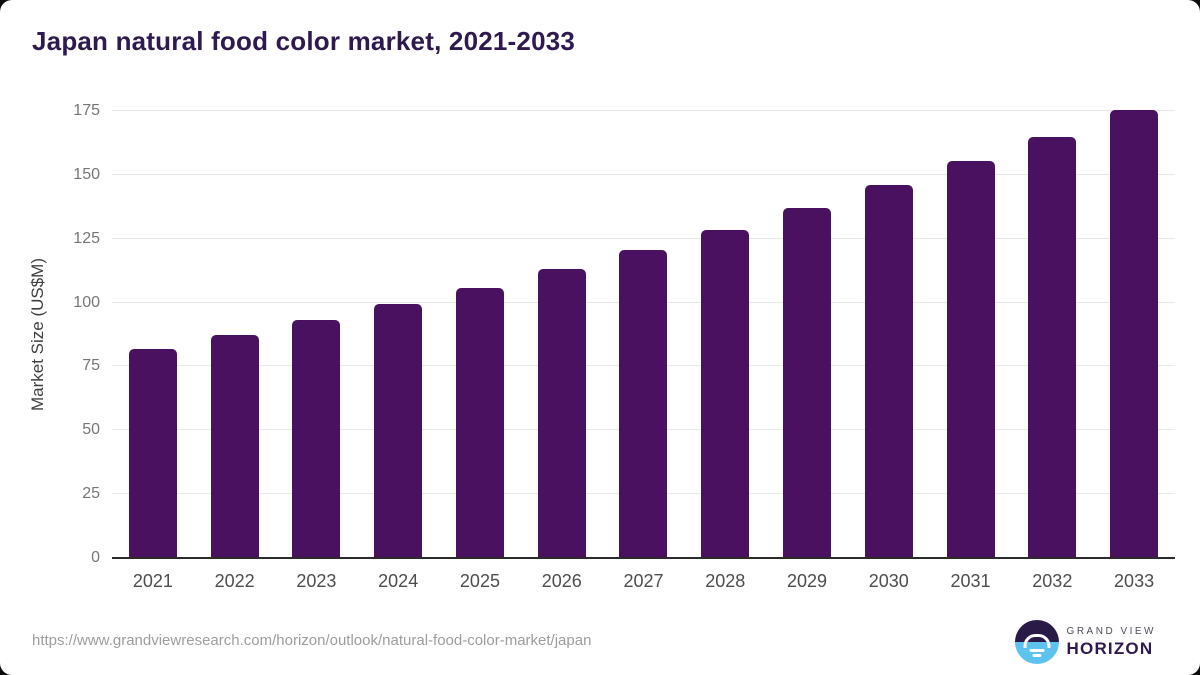 This screenshot has width=1200, height=675. Describe the element at coordinates (479, 422) in the screenshot. I see `bar-2025` at that location.